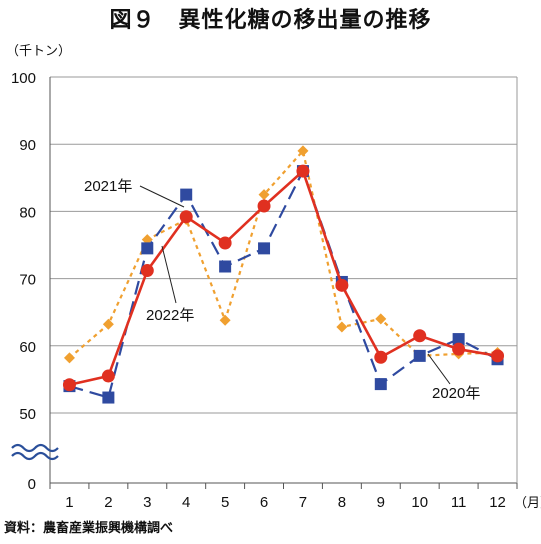 The image size is (541, 544). What do you see at coordinates (381, 502) in the screenshot?
I see `x-tick-label-9: 9` at bounding box center [381, 502].